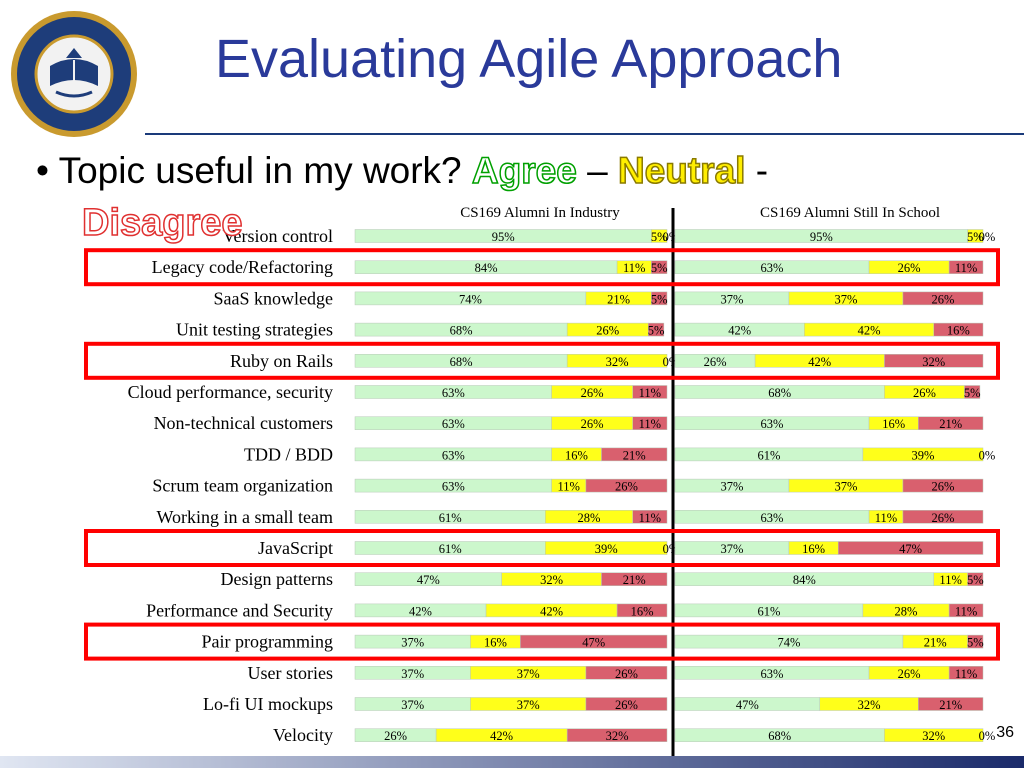  Describe the element at coordinates (1005, 732) in the screenshot. I see `page-number: 36` at that location.